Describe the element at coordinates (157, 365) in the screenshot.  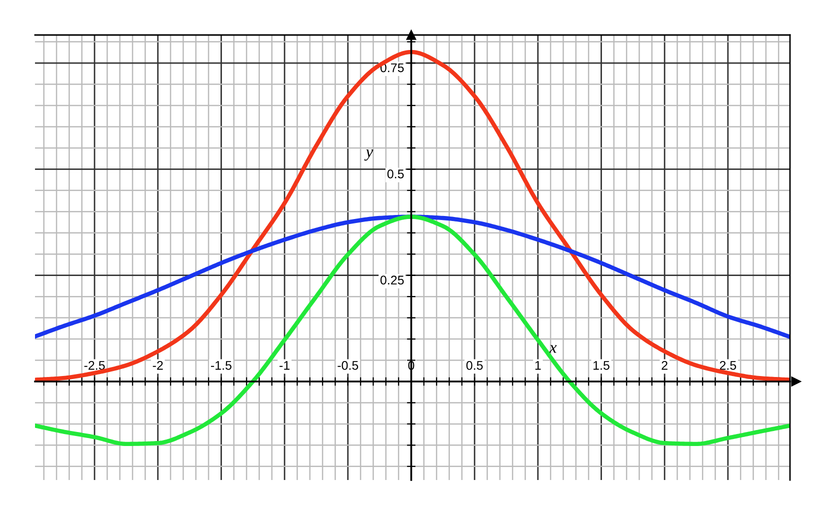
I see `x-tick-label: -2` at that location.